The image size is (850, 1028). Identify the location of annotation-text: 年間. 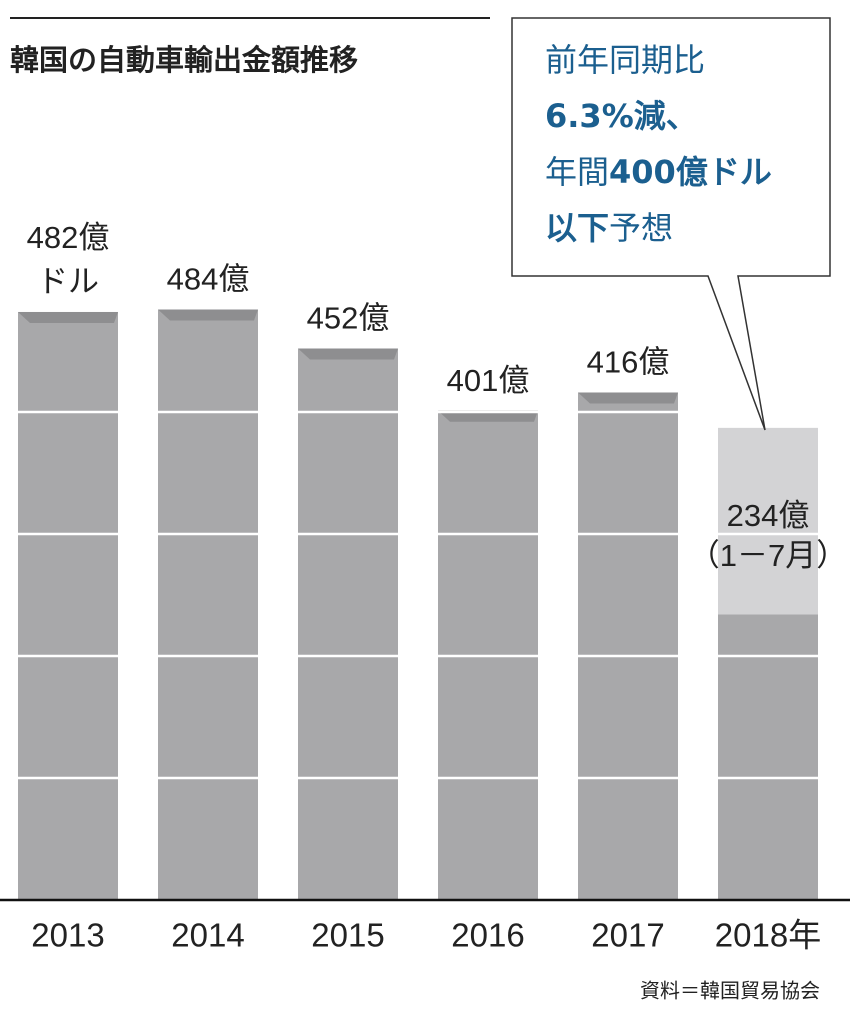
(577, 172).